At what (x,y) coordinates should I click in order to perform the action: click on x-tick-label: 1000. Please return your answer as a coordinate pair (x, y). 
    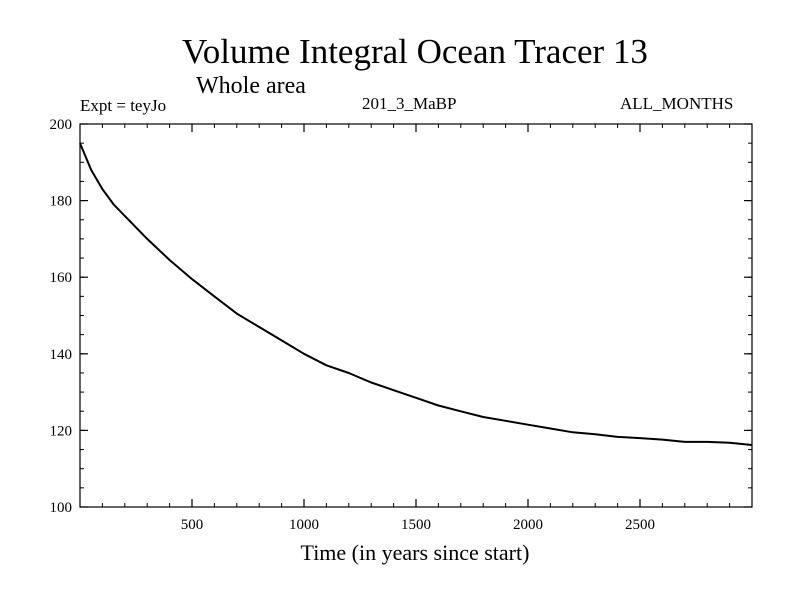
    Looking at the image, I should click on (304, 525).